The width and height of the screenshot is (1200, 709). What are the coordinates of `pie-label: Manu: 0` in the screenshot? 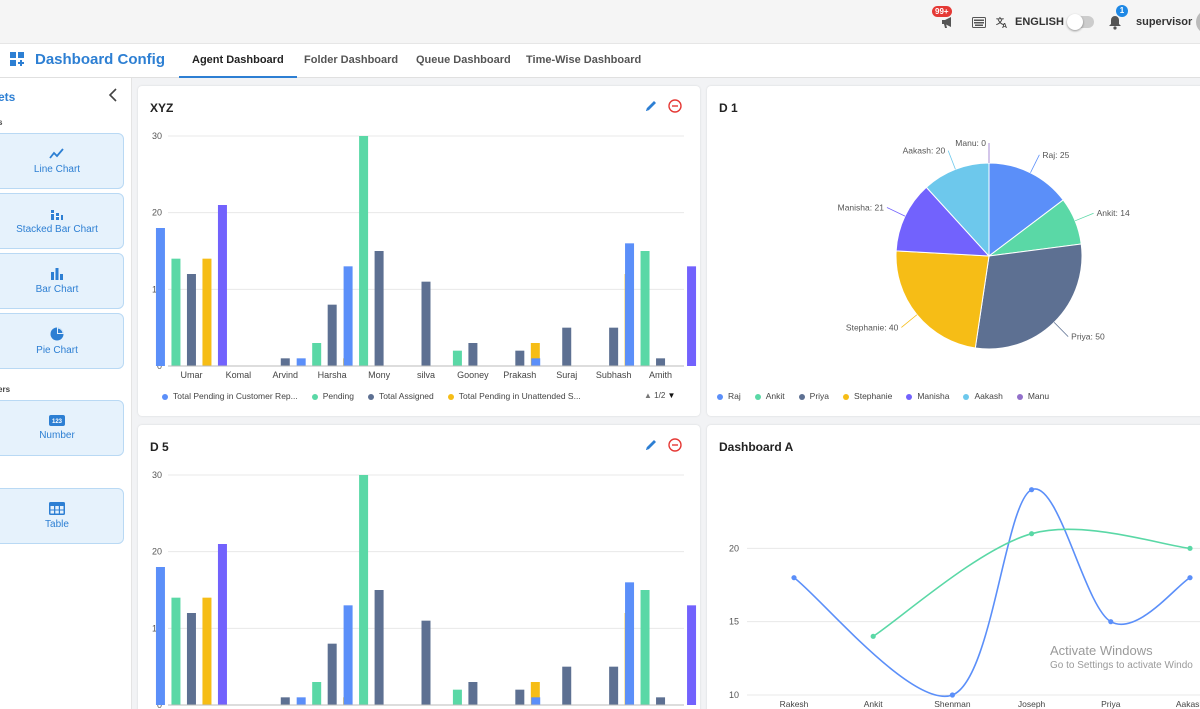 It's located at (970, 143).